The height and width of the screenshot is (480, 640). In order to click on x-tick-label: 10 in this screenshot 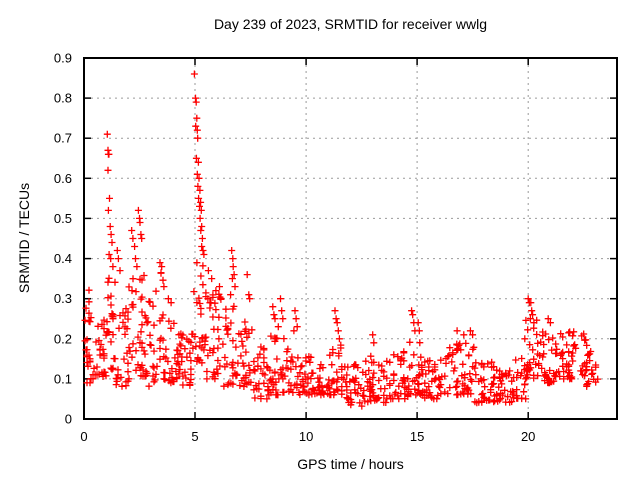, I will do `click(306, 436)`.